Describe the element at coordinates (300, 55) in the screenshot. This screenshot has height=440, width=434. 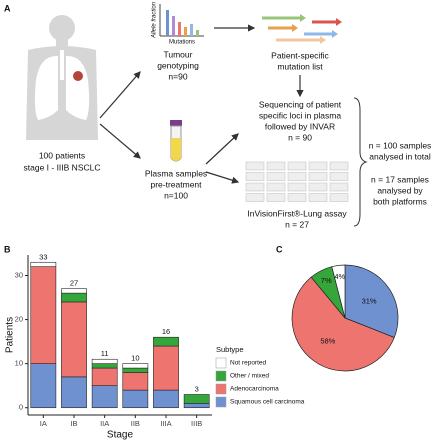
I see `diagram-text: Patient-specific` at that location.